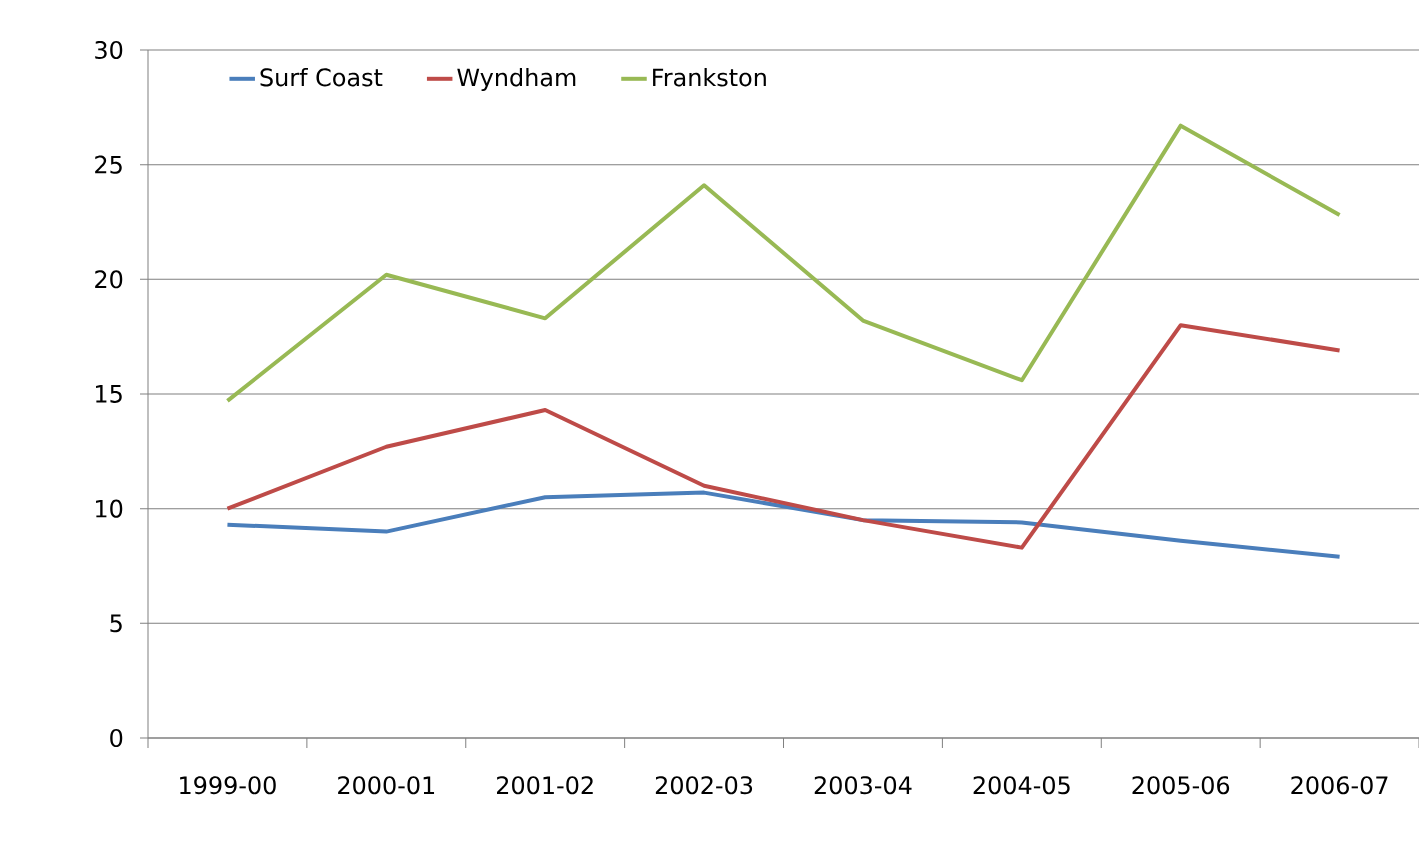  Describe the element at coordinates (109, 279) in the screenshot. I see `y-tick-label: 20` at that location.